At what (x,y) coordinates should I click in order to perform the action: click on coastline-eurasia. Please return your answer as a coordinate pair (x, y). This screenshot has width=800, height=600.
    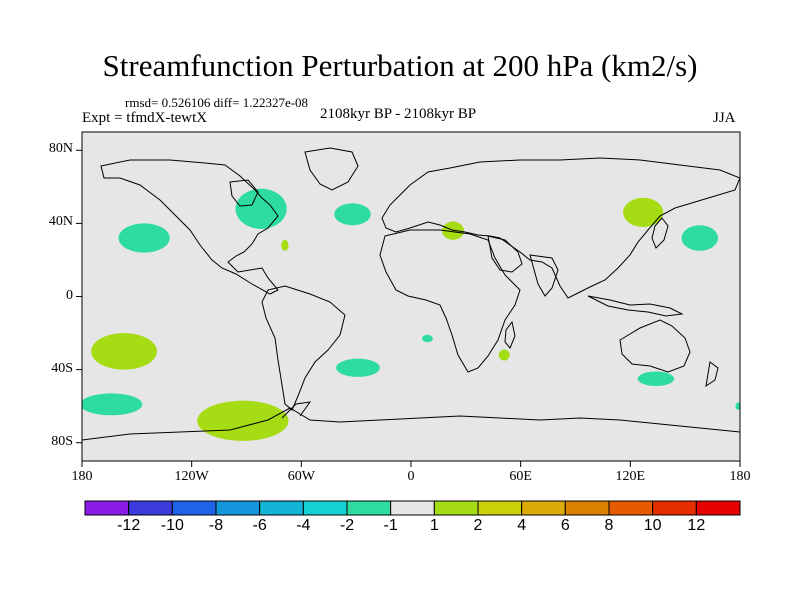
    Looking at the image, I should click on (560, 228).